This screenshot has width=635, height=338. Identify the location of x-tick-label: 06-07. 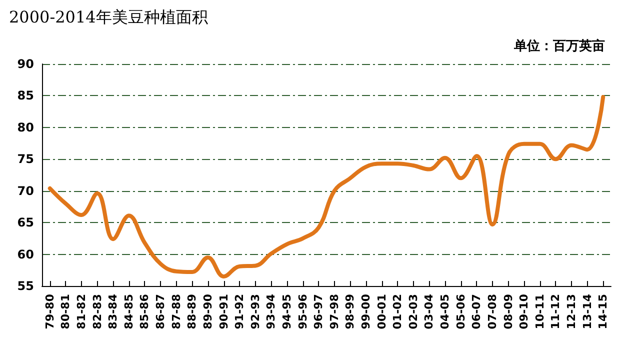
(477, 312).